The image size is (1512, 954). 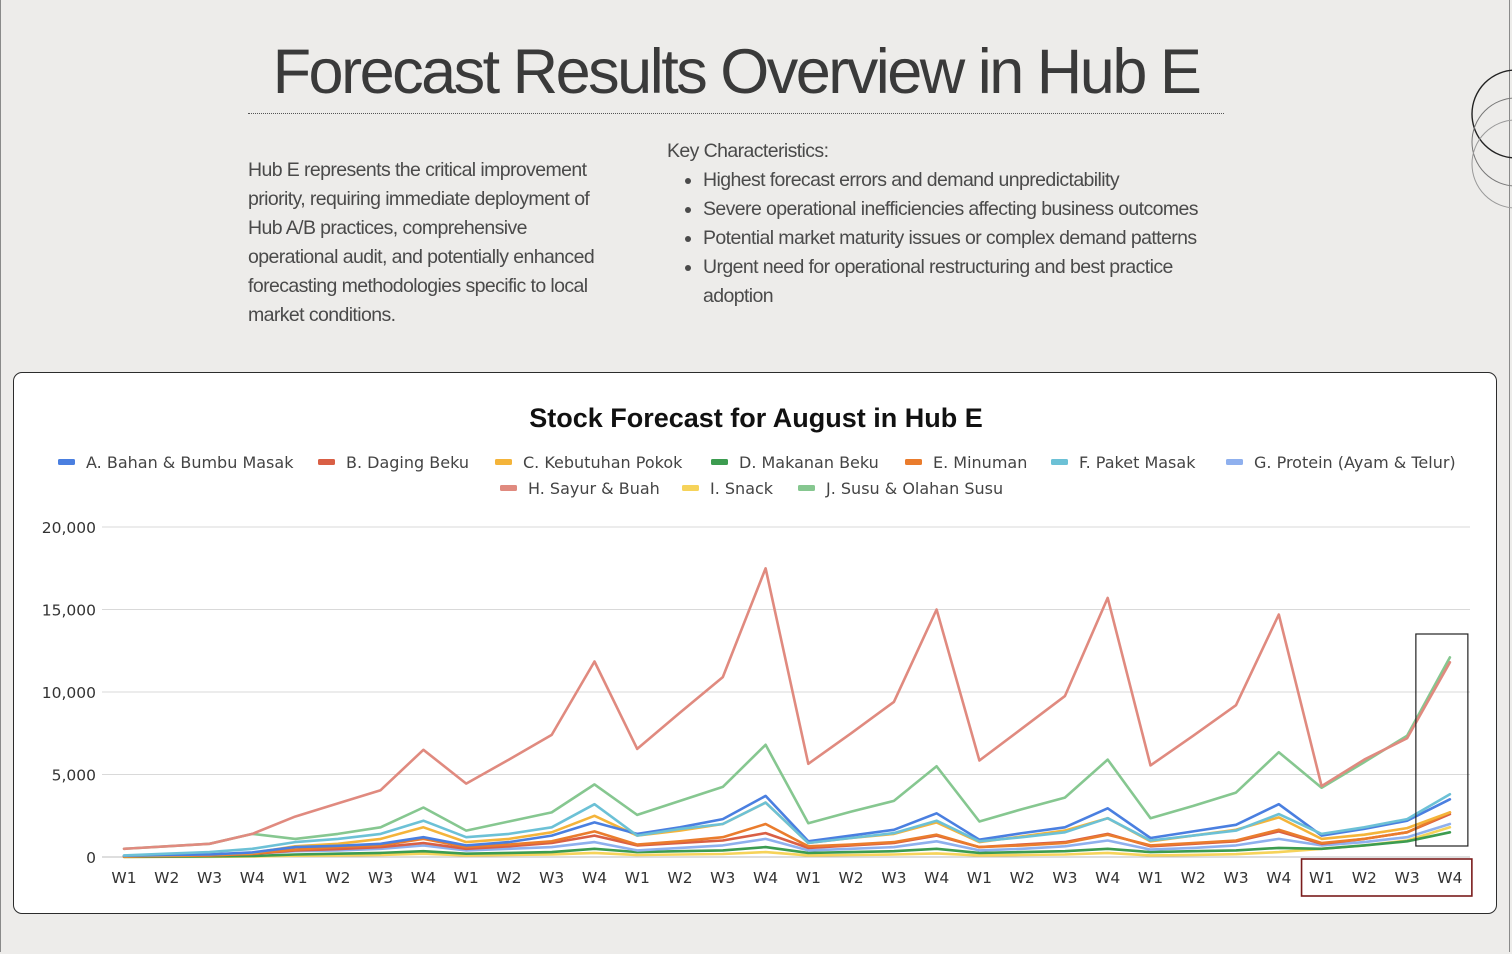 I want to click on y-tick-label: 10,000, so click(x=69, y=693).